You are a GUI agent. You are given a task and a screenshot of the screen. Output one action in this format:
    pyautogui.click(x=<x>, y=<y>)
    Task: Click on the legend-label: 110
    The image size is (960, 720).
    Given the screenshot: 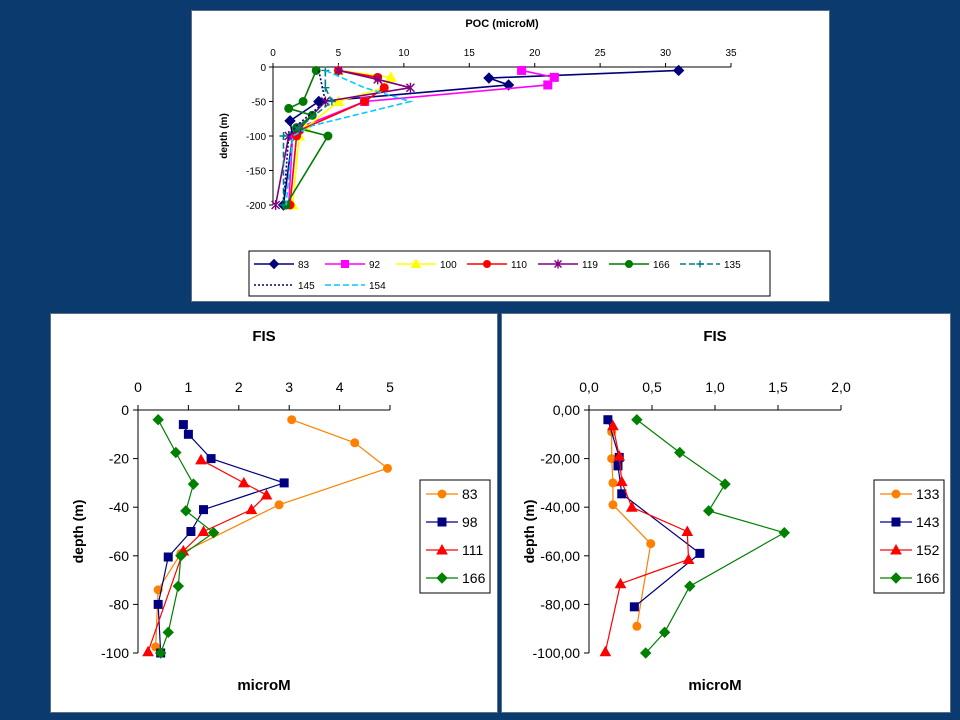 What is the action you would take?
    pyautogui.click(x=519, y=265)
    